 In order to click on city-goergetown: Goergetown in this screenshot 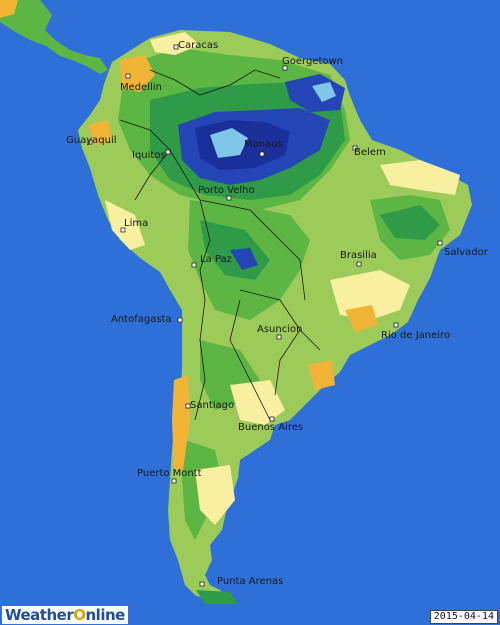, I will do `click(312, 63)`.